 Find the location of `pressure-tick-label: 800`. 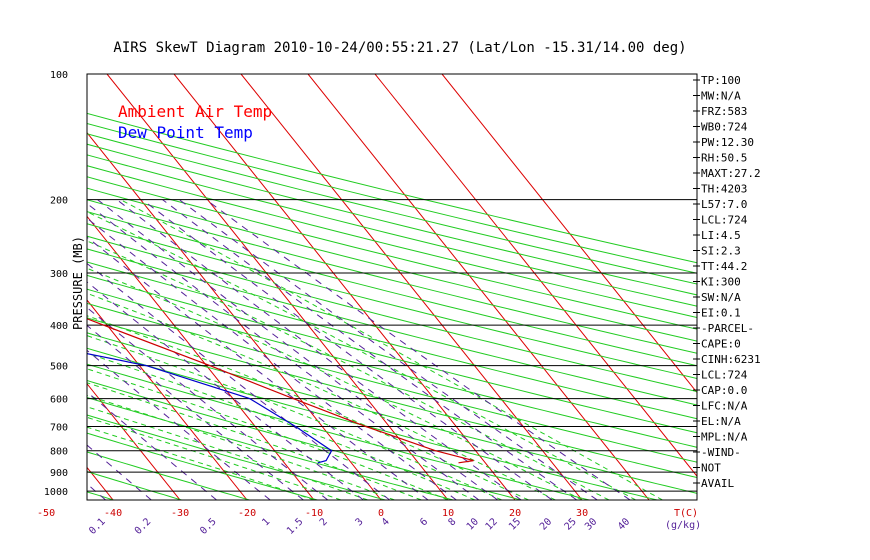

pressure-tick-label: 800 is located at coordinates (59, 452).